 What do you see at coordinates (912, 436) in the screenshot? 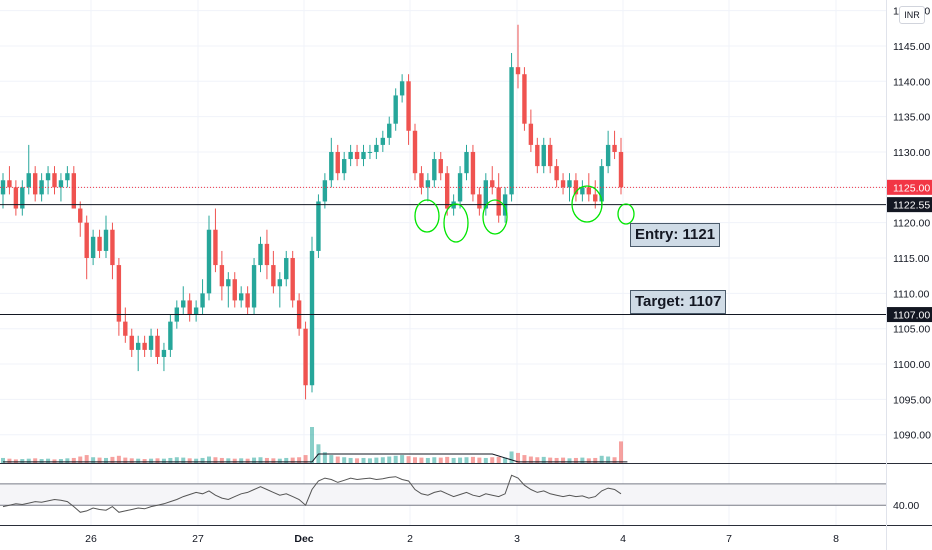
I see `y-tick-label: 1090.00` at bounding box center [912, 436].